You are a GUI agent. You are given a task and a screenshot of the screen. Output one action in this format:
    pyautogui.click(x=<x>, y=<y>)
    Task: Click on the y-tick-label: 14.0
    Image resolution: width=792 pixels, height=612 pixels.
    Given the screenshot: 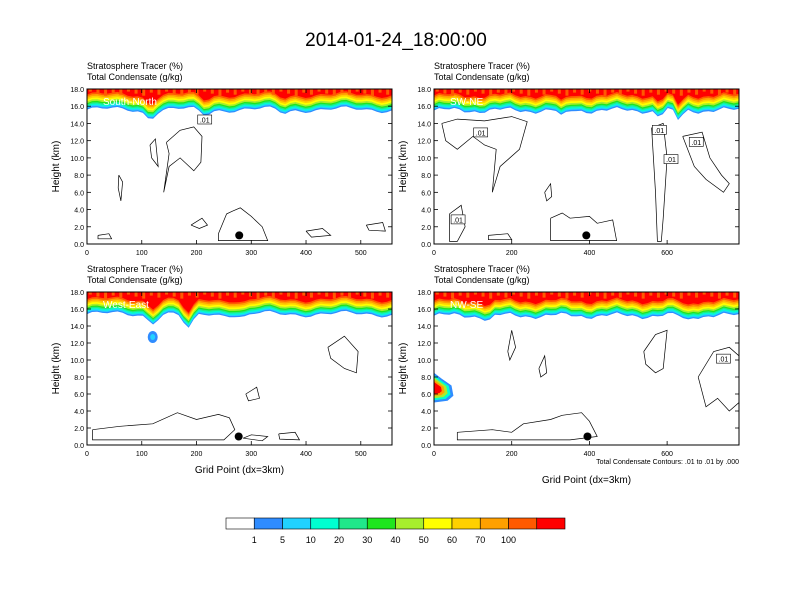 What is the action you would take?
    pyautogui.click(x=424, y=327)
    